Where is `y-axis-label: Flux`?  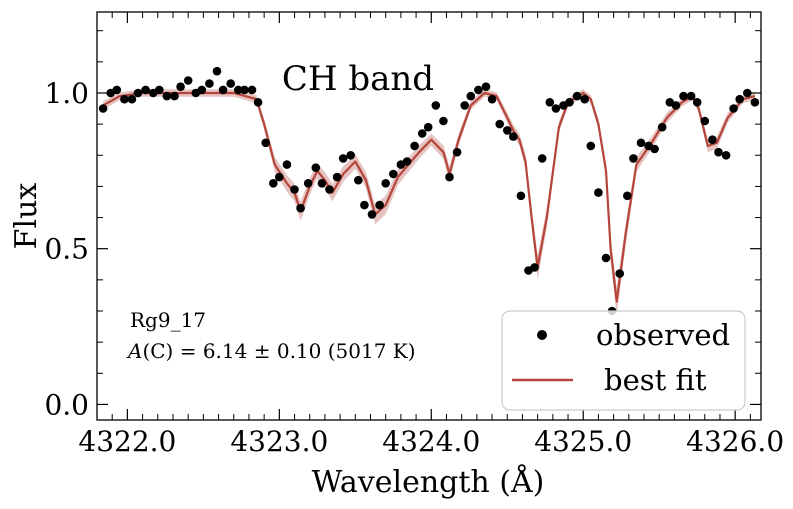 y-axis-label: Flux is located at coordinates (26, 216).